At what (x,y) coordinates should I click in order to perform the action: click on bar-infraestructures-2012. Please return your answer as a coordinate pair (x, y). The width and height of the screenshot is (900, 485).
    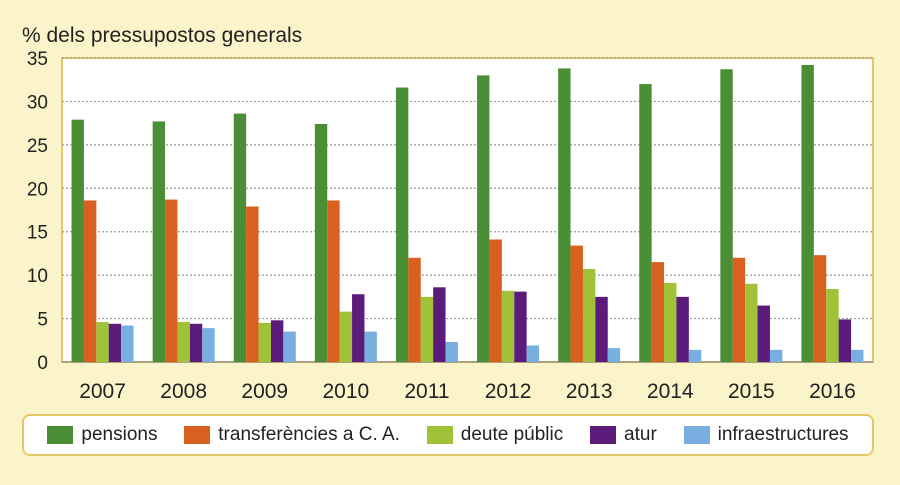
    Looking at the image, I should click on (533, 353).